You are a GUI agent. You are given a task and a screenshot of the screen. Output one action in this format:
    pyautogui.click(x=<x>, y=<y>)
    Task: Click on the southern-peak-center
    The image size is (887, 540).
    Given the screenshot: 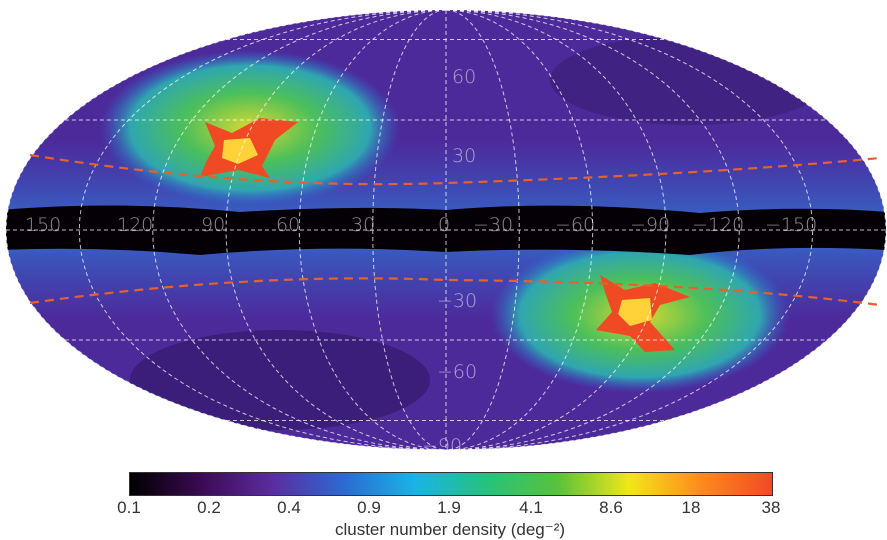 What is the action you would take?
    pyautogui.click(x=635, y=312)
    